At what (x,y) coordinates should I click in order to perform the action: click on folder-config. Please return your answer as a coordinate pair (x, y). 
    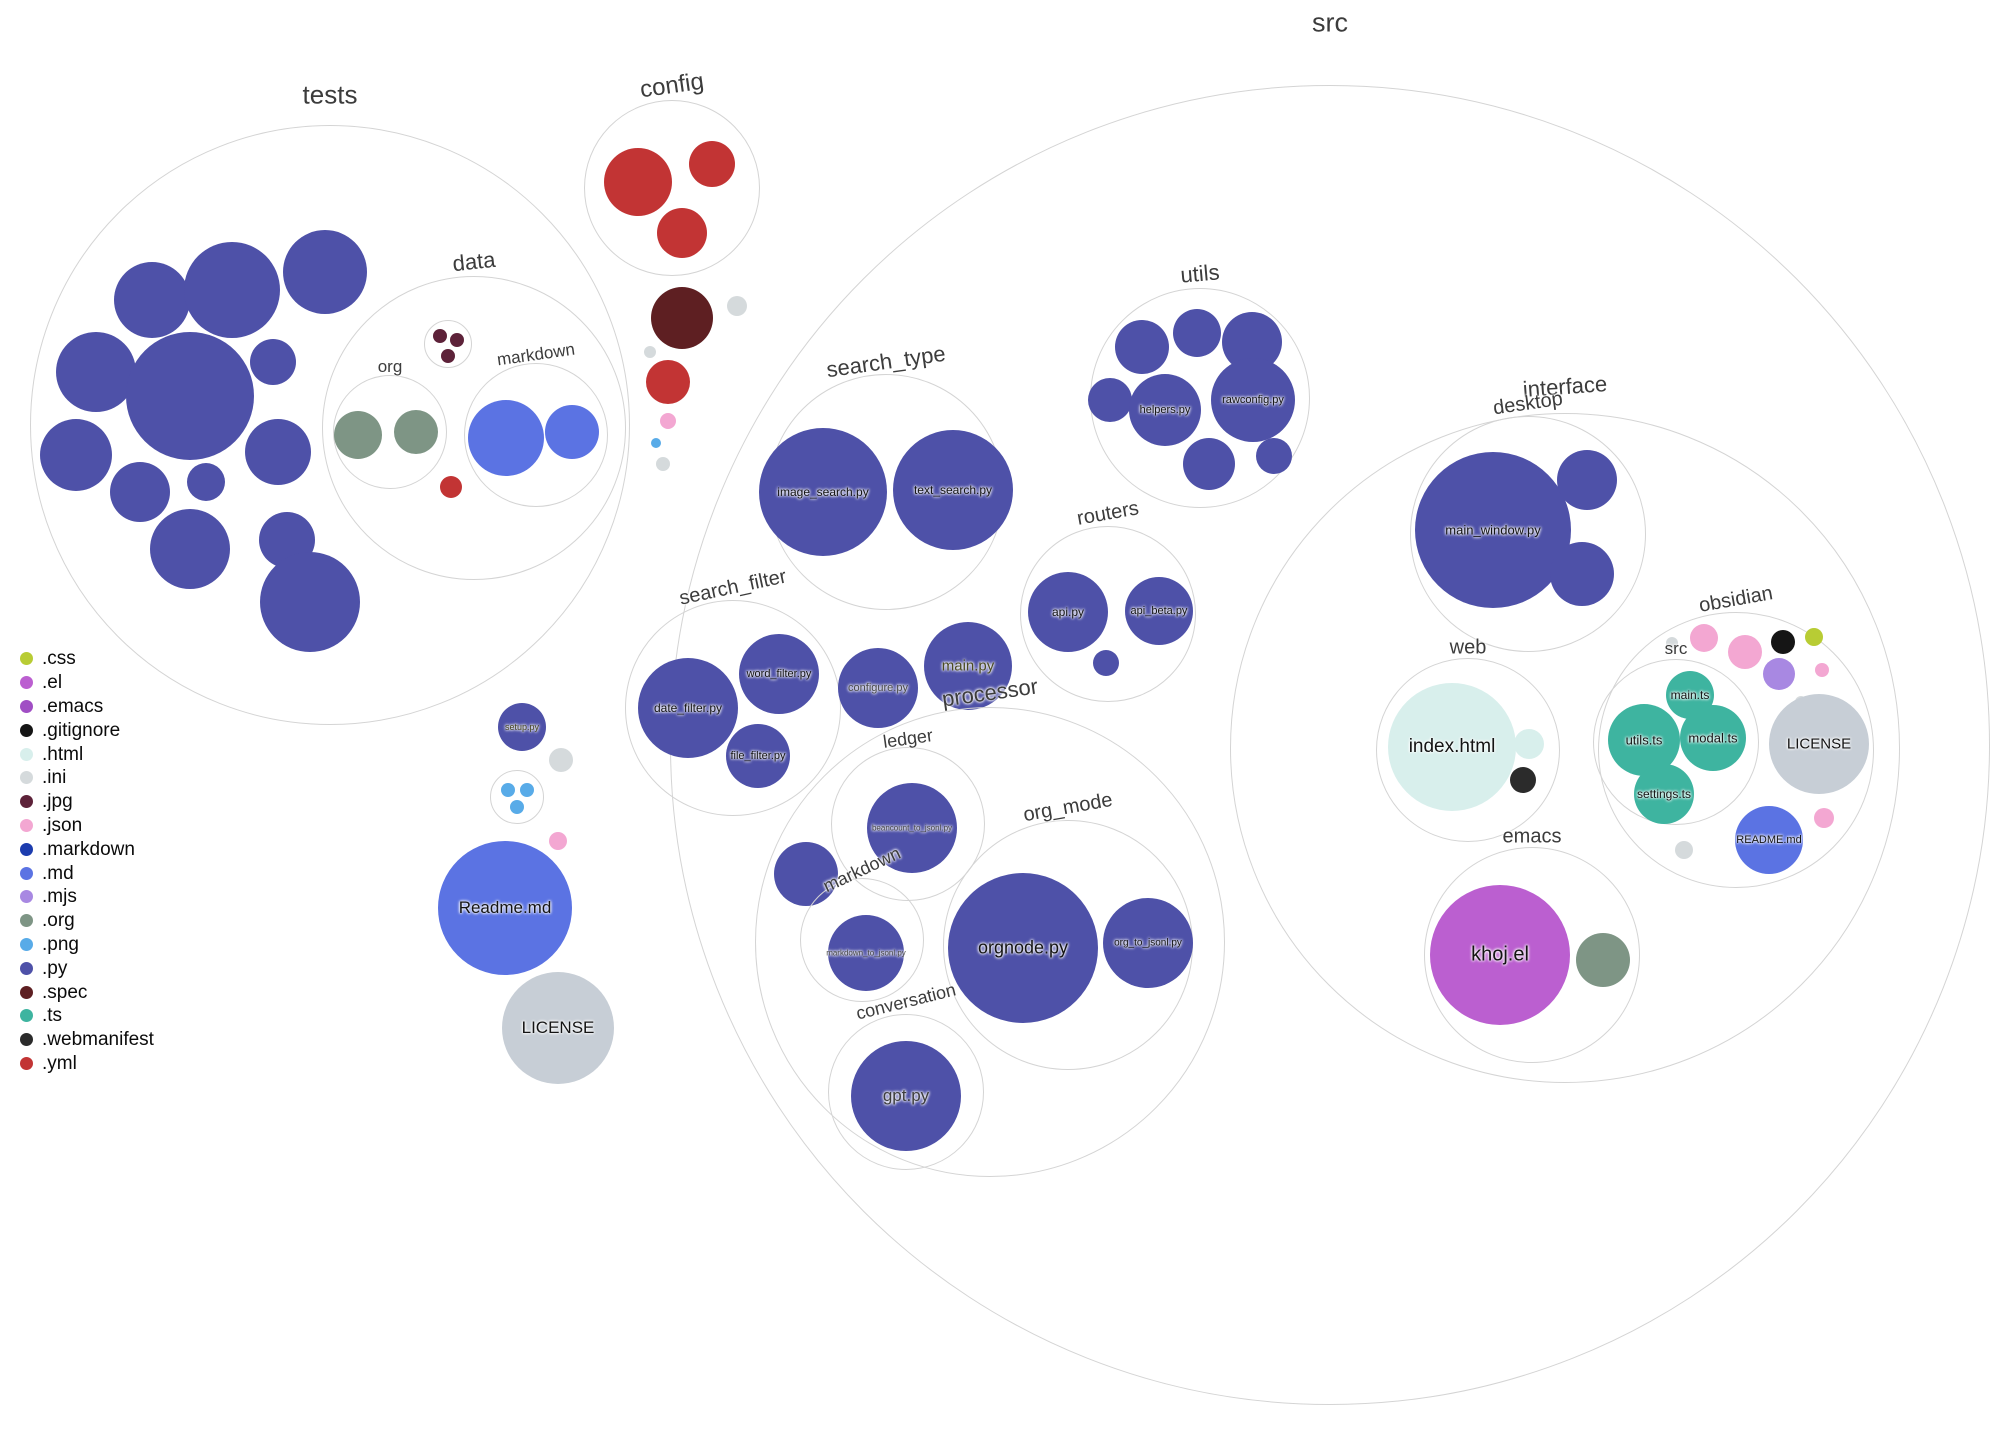
    Looking at the image, I should click on (672, 188).